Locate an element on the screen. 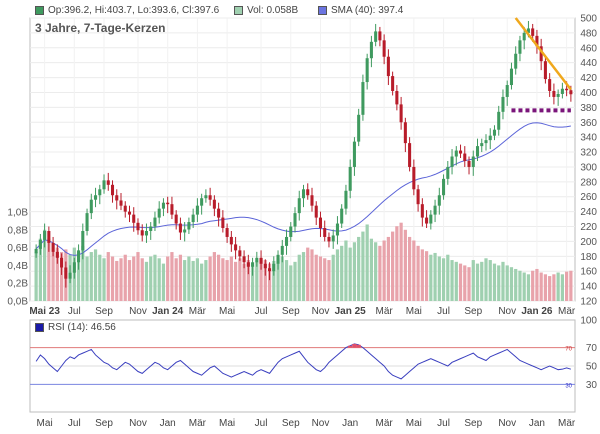 The width and height of the screenshot is (600, 434). volume-tick-label: 0,4B is located at coordinates (17, 266).